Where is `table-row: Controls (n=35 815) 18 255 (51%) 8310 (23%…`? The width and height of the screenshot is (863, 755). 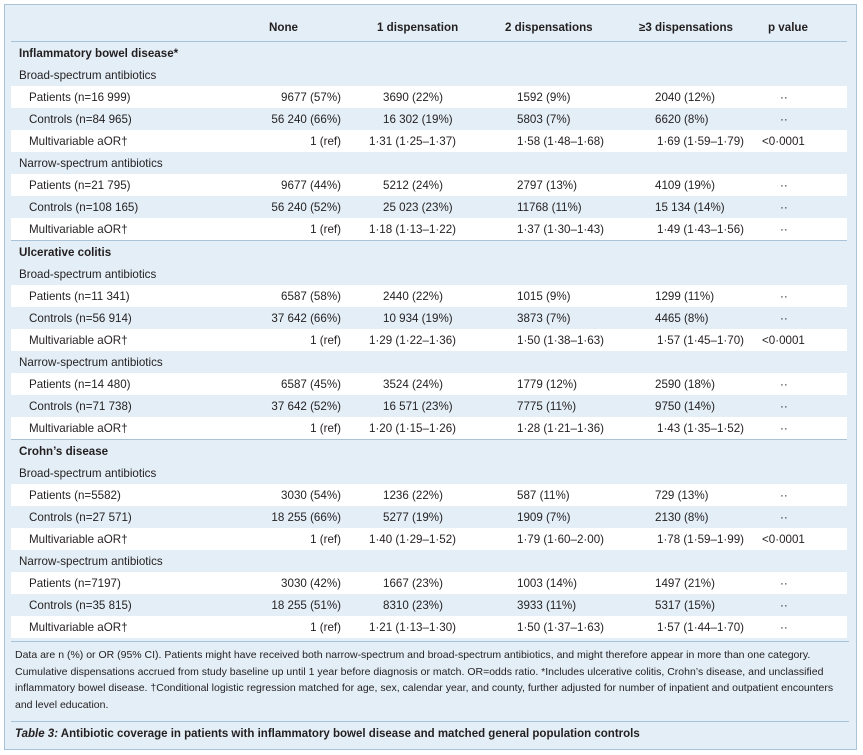 table-row: Controls (n=35 815) 18 255 (51%) 8310 (23%… is located at coordinates (429, 605).